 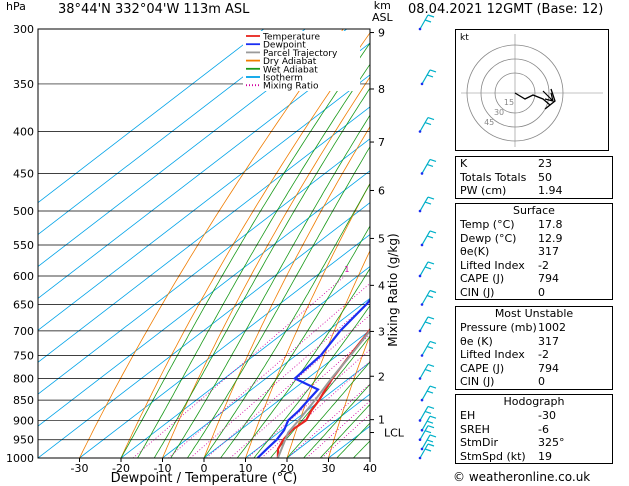 What do you see at coordinates (380, 269) in the screenshot?
I see `mixing-ratio-label: 2` at bounding box center [380, 269].